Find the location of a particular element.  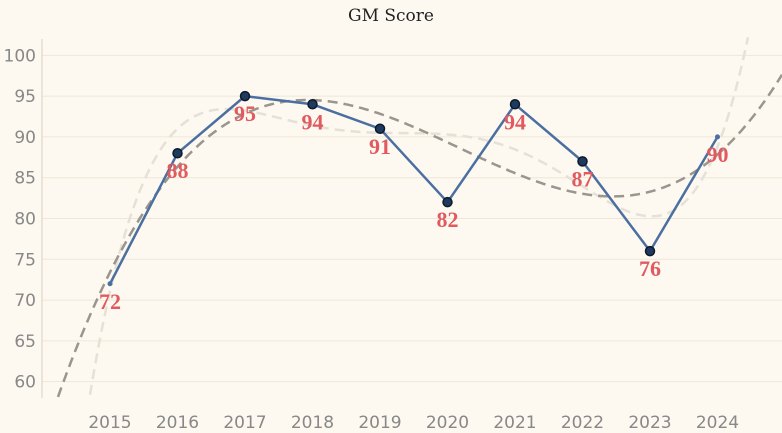

y-tick-label: 90 is located at coordinates (25, 138).